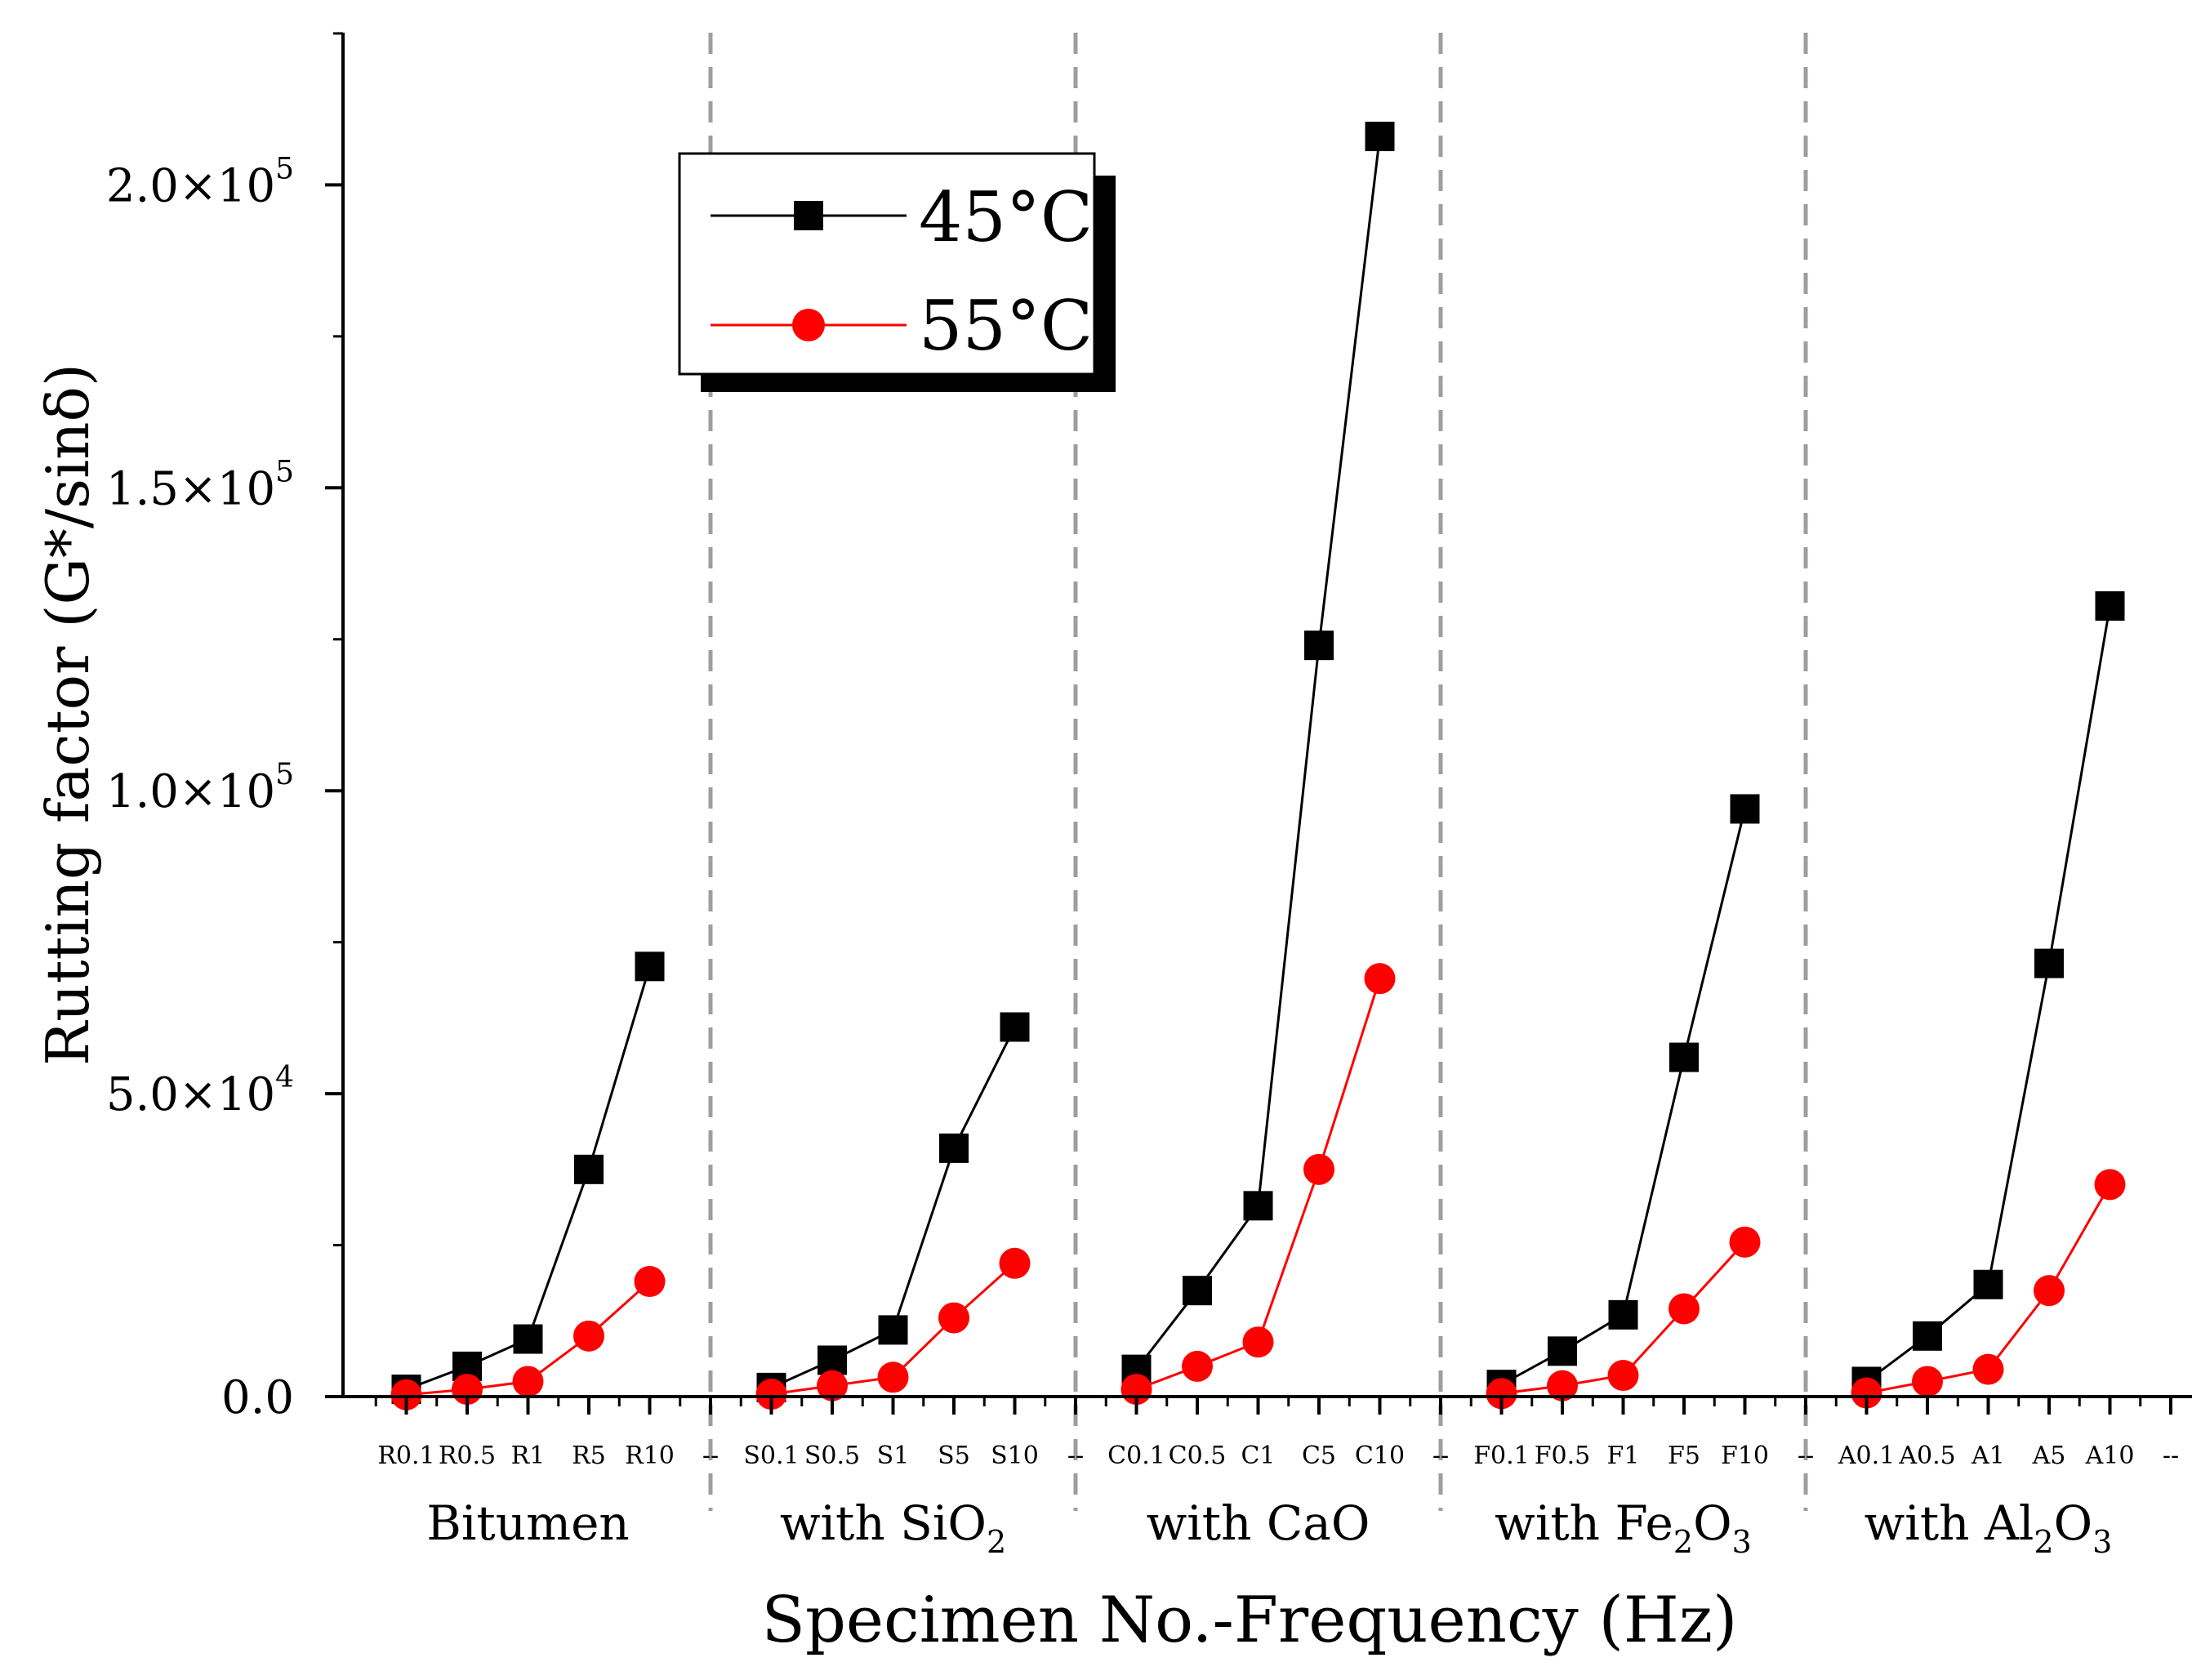 The height and width of the screenshot is (1680, 2192). What do you see at coordinates (1926, 1456) in the screenshot?
I see `x-tick-label: A0.5` at bounding box center [1926, 1456].